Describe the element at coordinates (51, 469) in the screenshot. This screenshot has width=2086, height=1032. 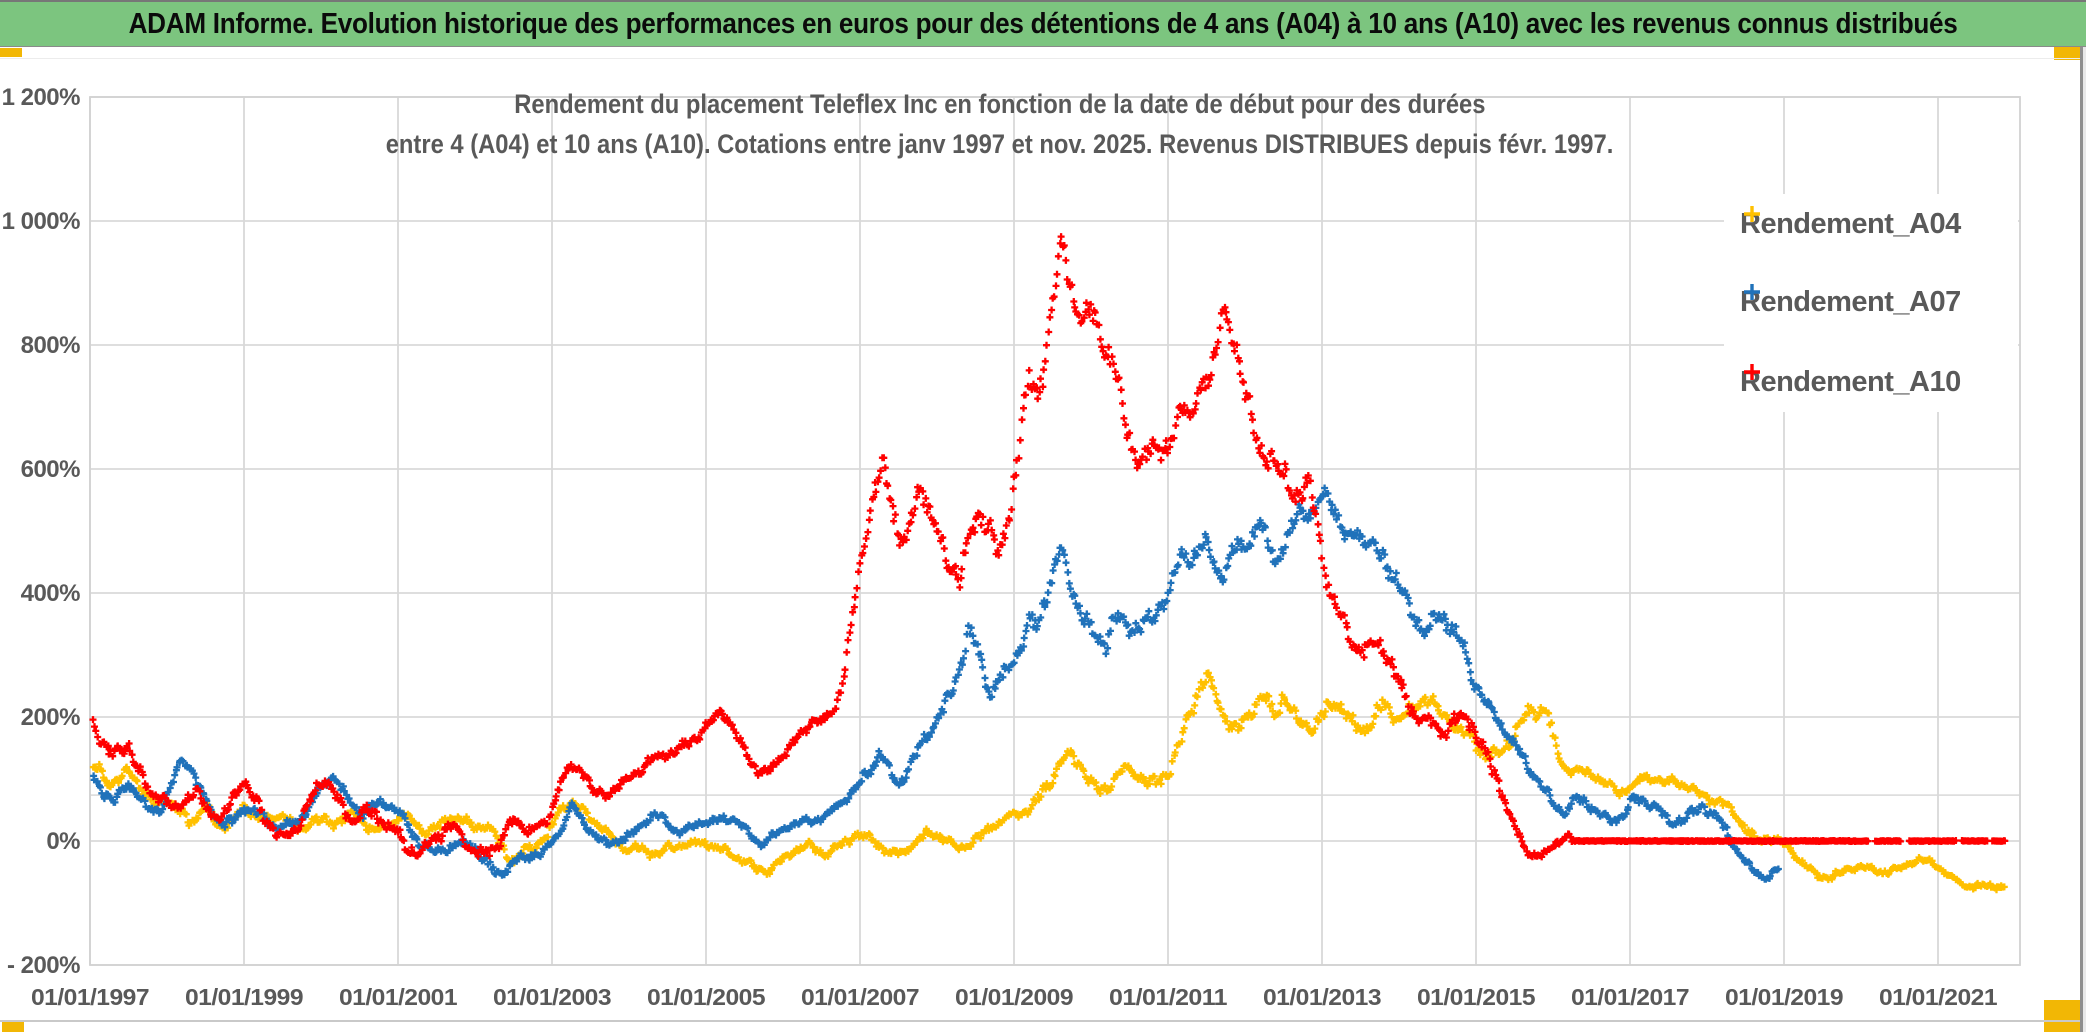
I see `y-tick-label: 600%` at that location.